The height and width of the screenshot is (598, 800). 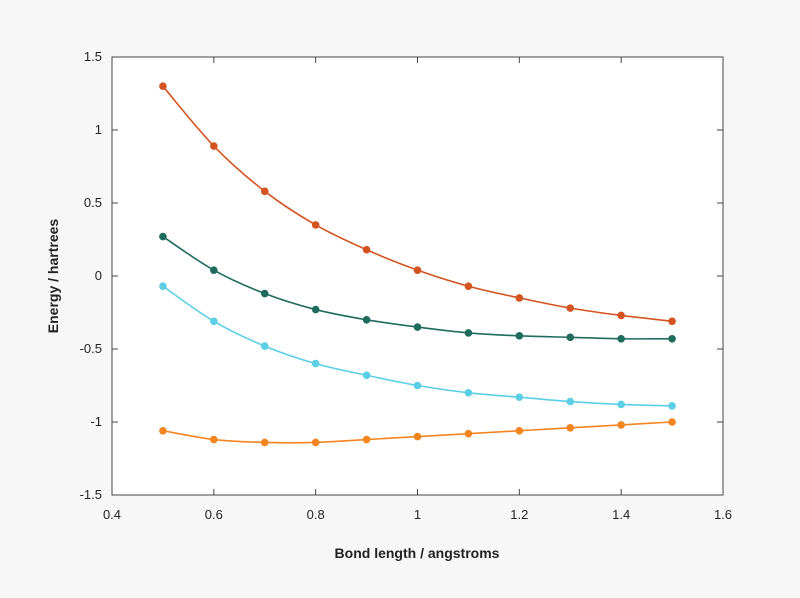 I want to click on y-tick-label: 1, so click(x=98, y=129).